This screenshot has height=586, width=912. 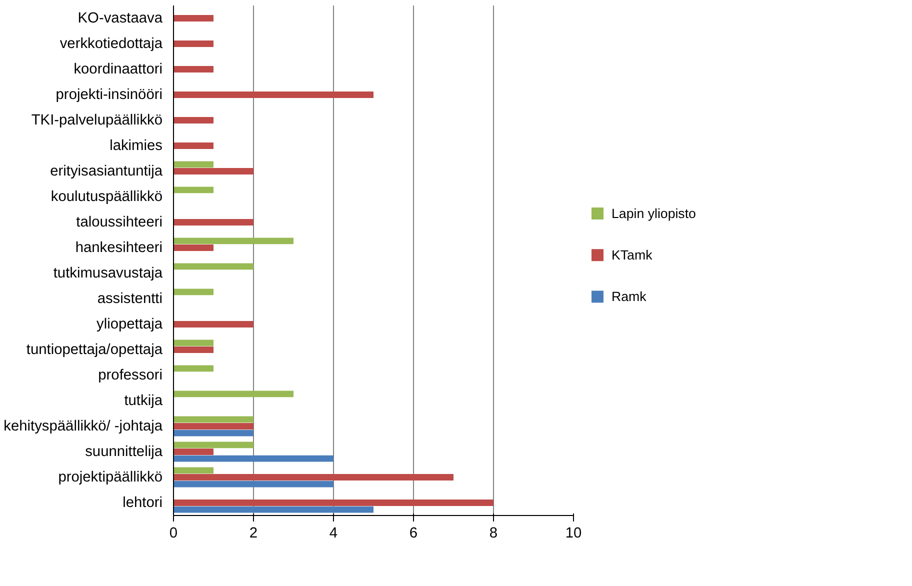 I want to click on x-tick-label: 4, so click(x=333, y=534).